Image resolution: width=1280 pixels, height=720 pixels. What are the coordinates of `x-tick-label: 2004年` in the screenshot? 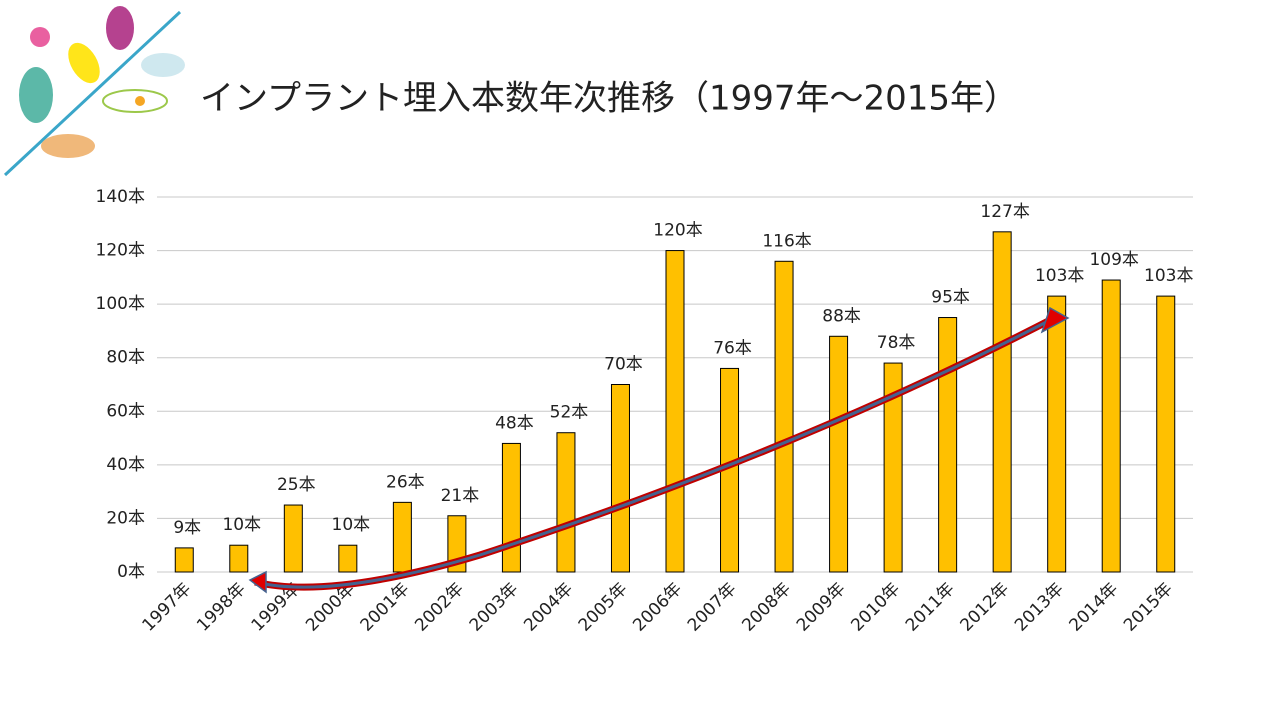 It's located at (548, 607).